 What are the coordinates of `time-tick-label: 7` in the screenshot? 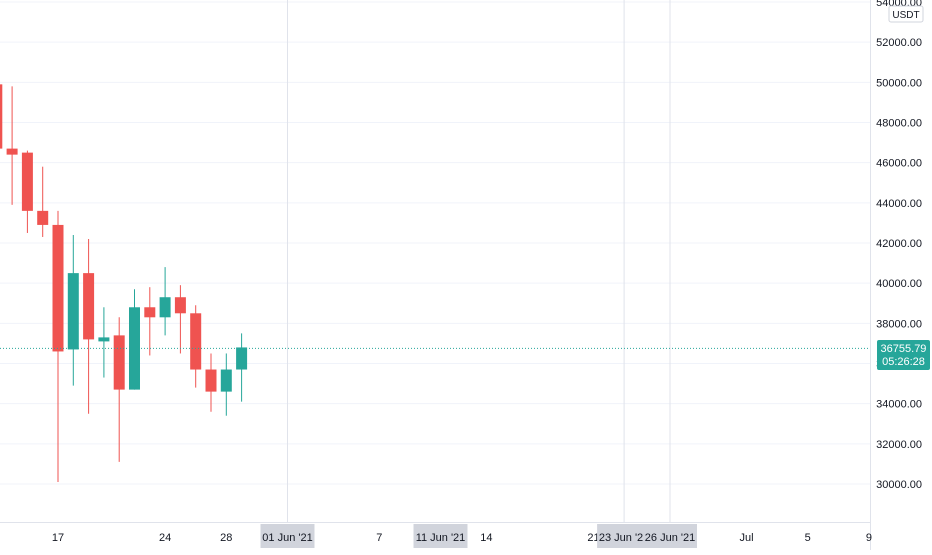 It's located at (379, 538).